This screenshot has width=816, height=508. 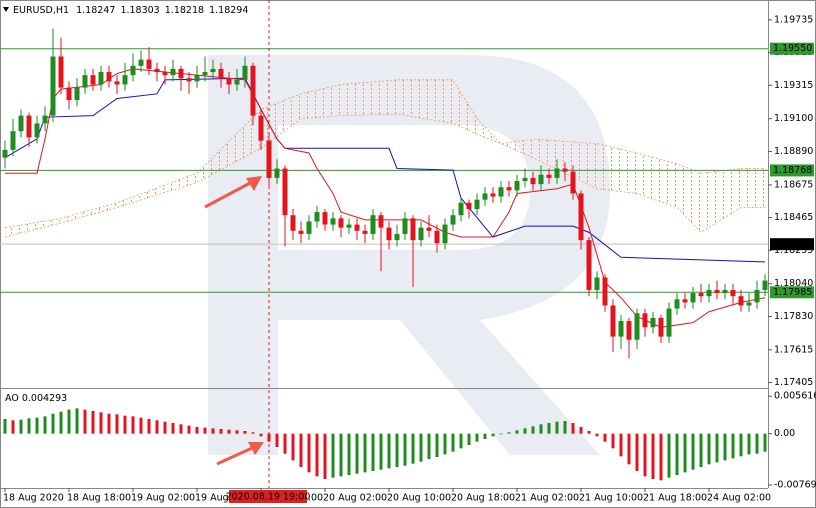 What do you see at coordinates (793, 250) in the screenshot?
I see `y-tick-label: 1.18255` at bounding box center [793, 250].